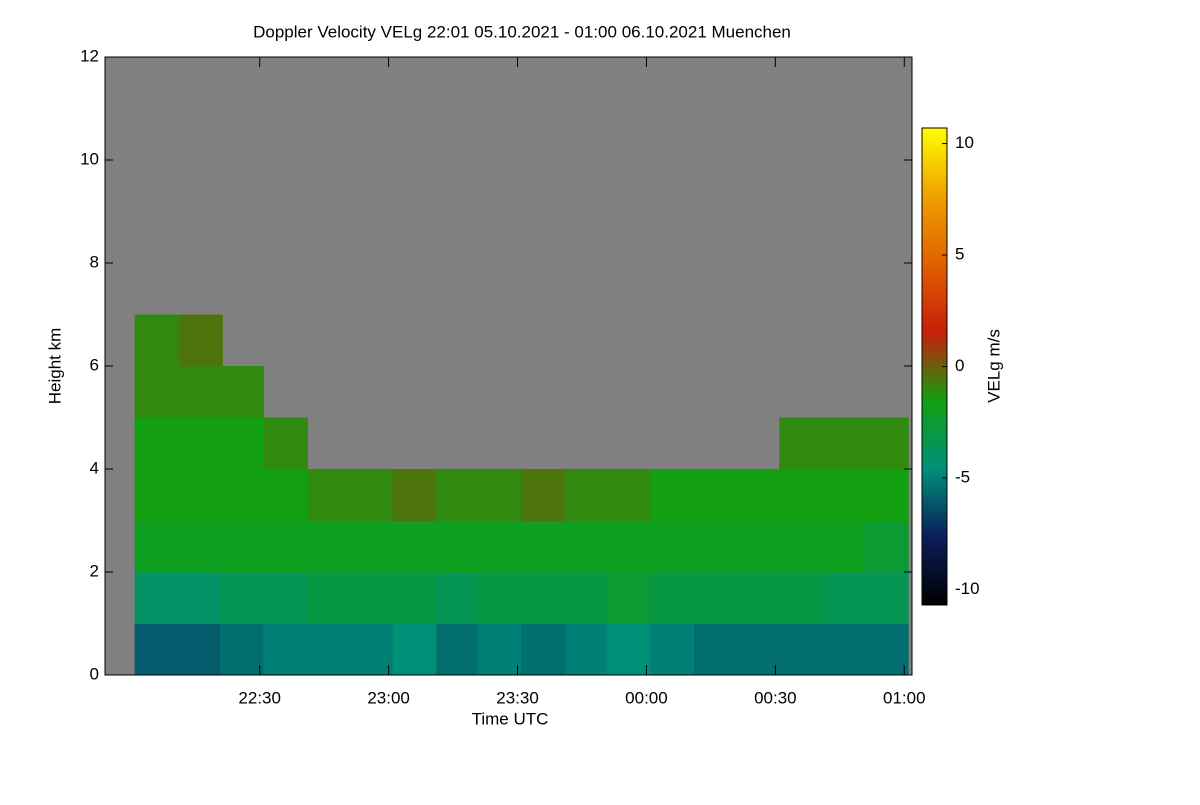 The image size is (1200, 805). Describe the element at coordinates (89, 158) in the screenshot. I see `y-tick-label: 10` at that location.